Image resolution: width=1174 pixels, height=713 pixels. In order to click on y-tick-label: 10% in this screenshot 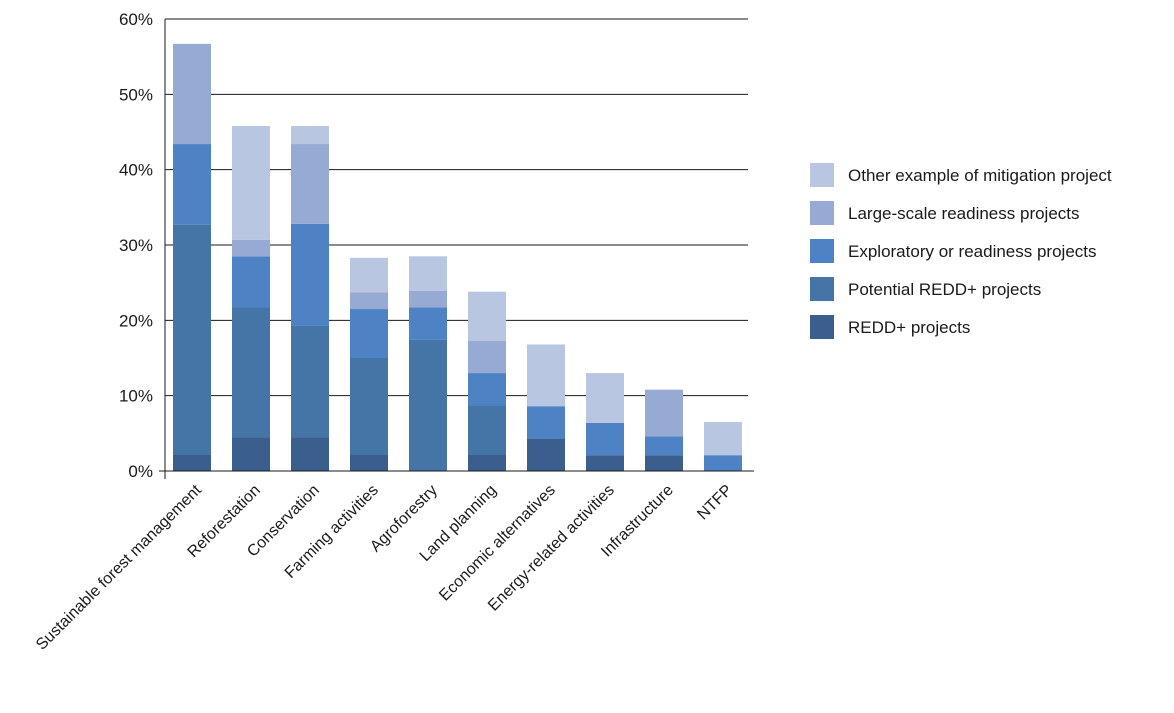, I will do `click(136, 396)`.